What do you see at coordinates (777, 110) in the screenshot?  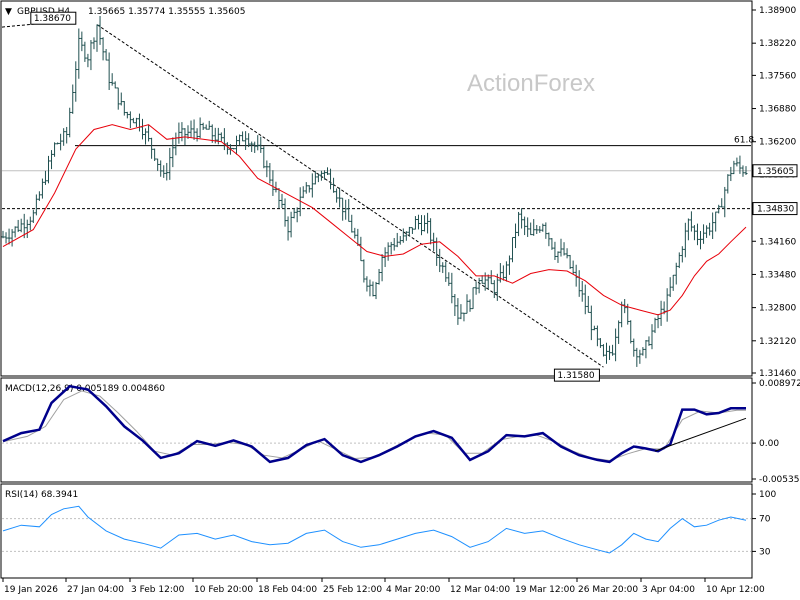 I see `y-tick-label: 1.36880` at bounding box center [777, 110].